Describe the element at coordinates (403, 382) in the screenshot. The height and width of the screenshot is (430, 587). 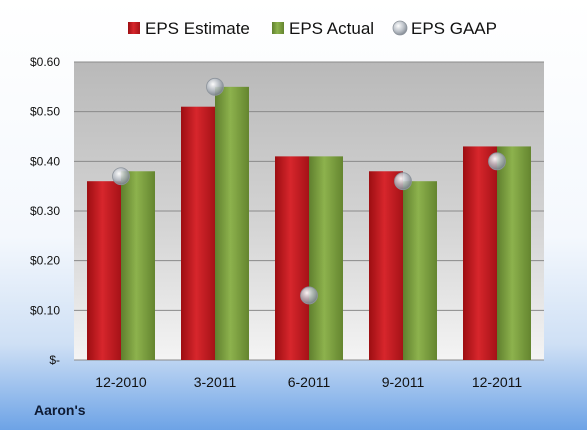
I see `x-tick-label: 9-2011` at that location.